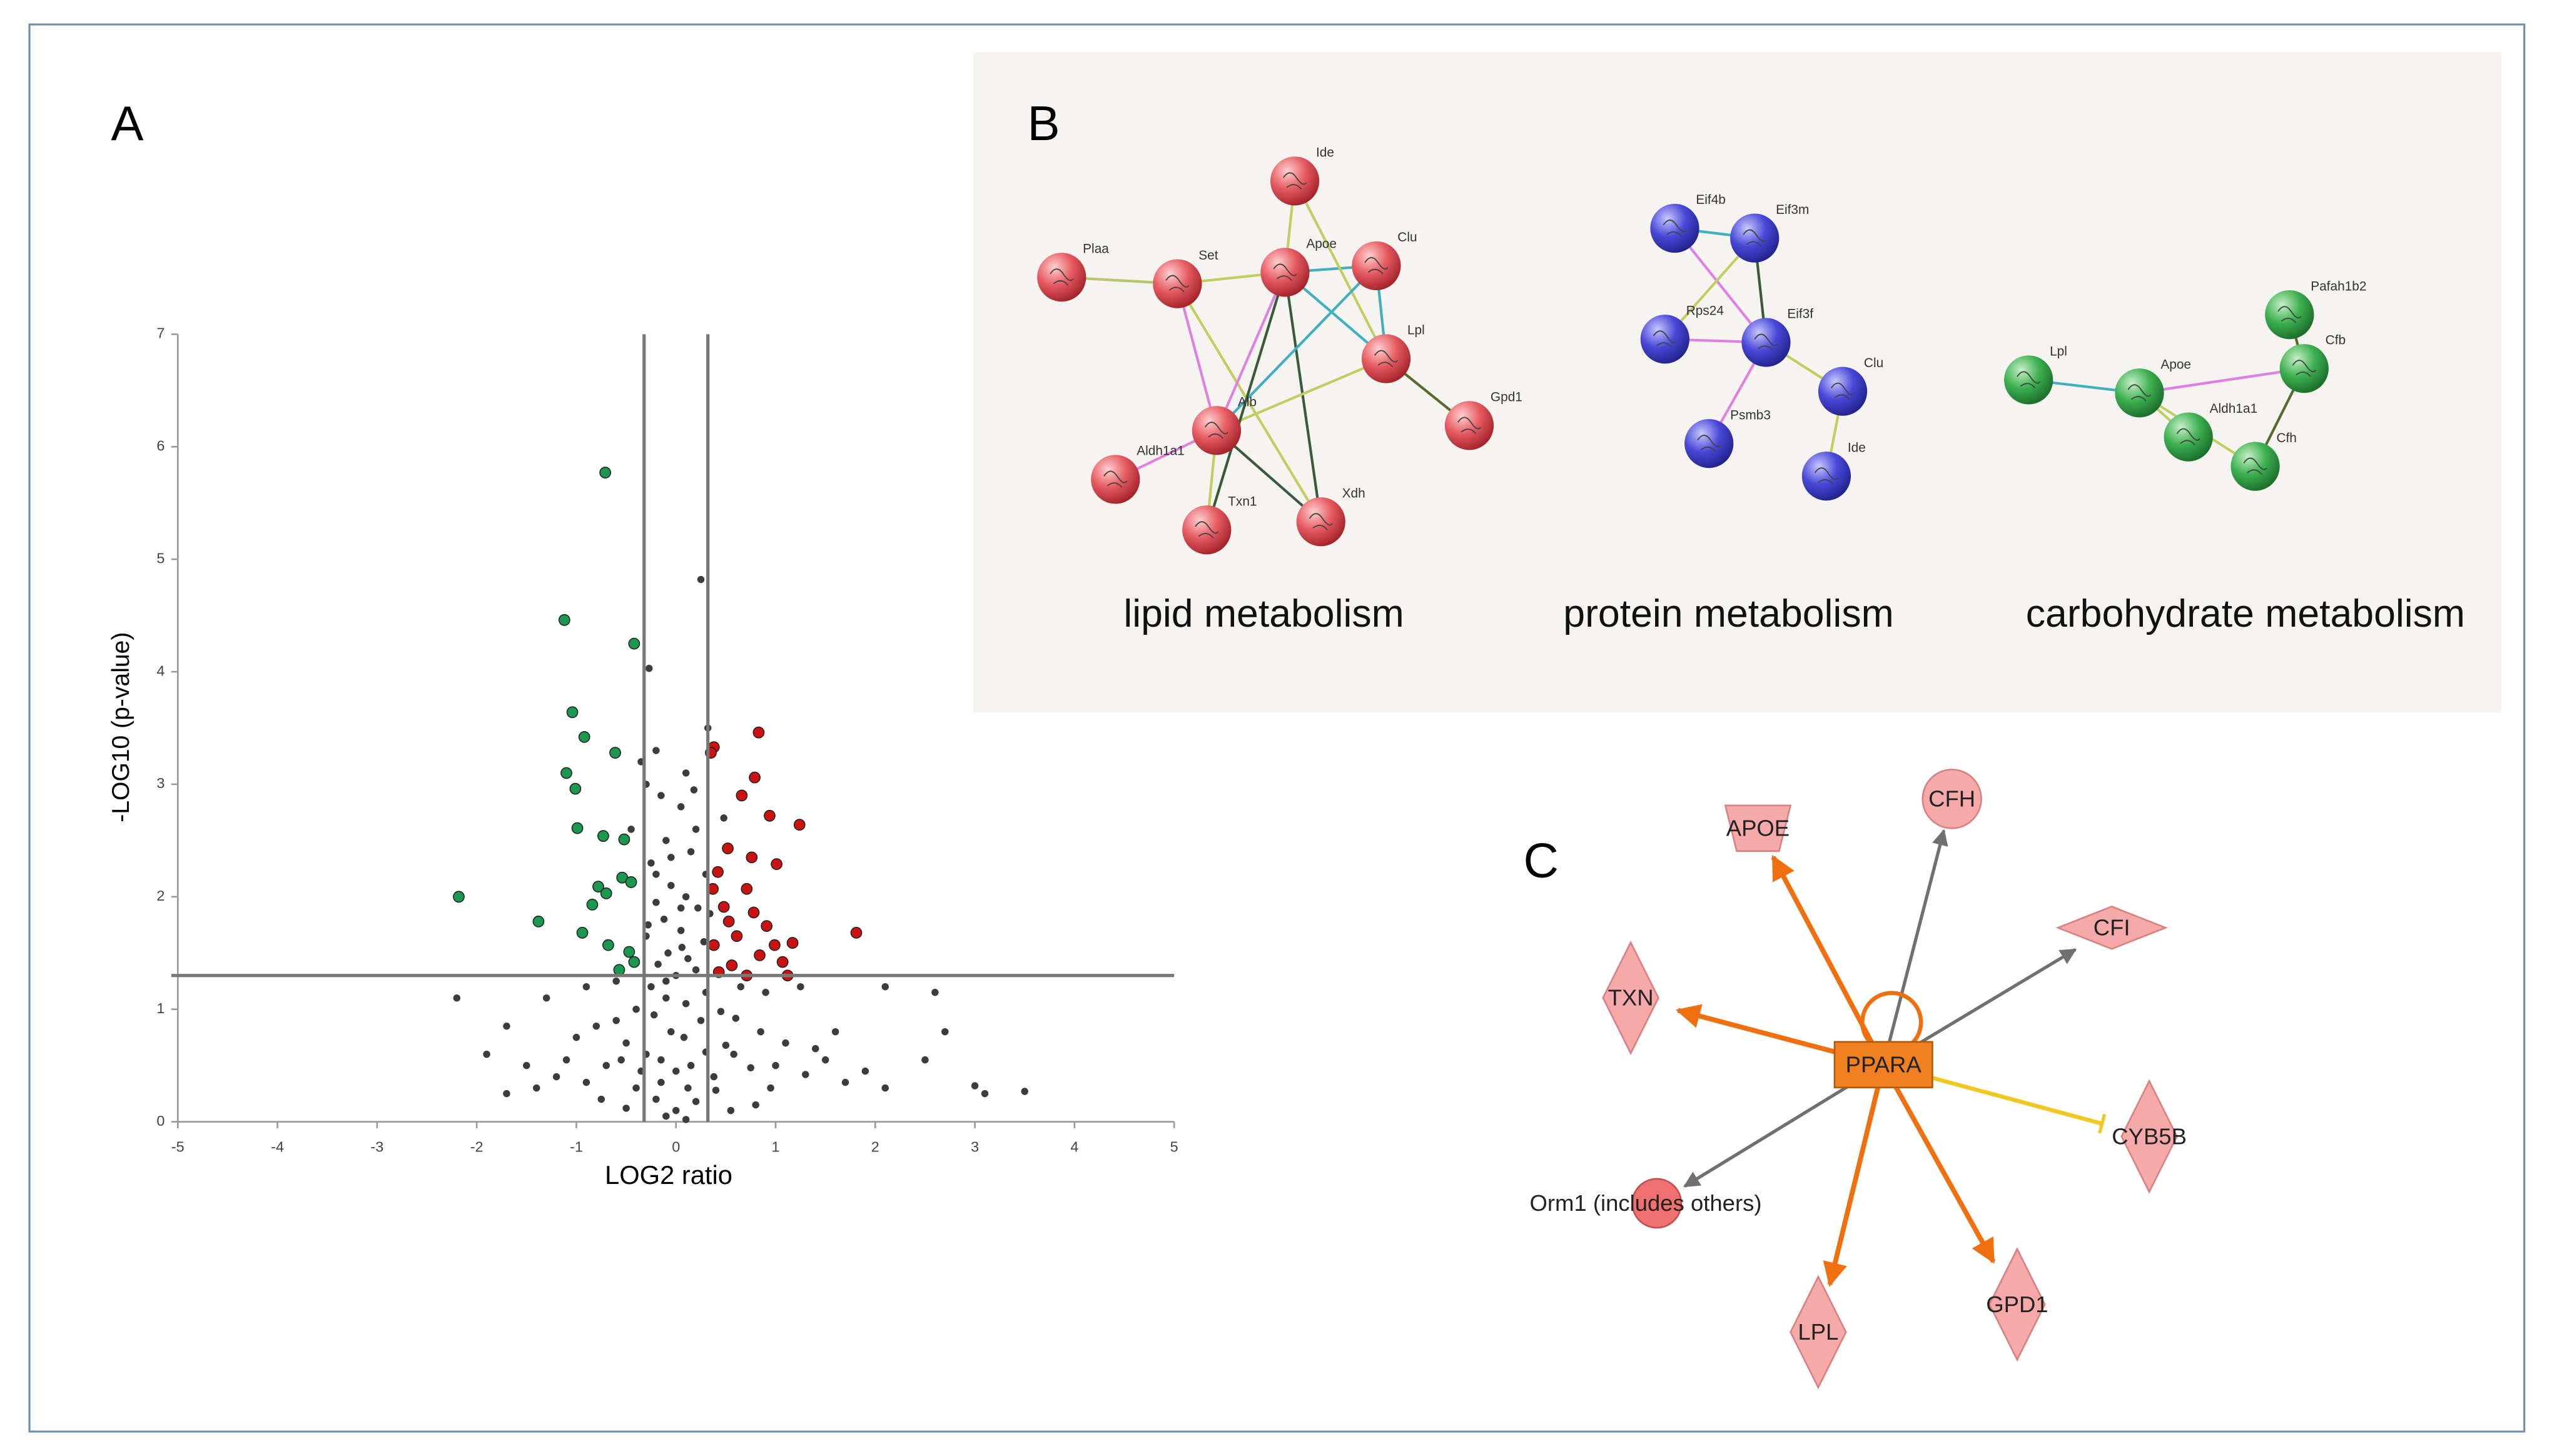  What do you see at coordinates (1506, 397) in the screenshot?
I see `node-label: Gpd1` at bounding box center [1506, 397].